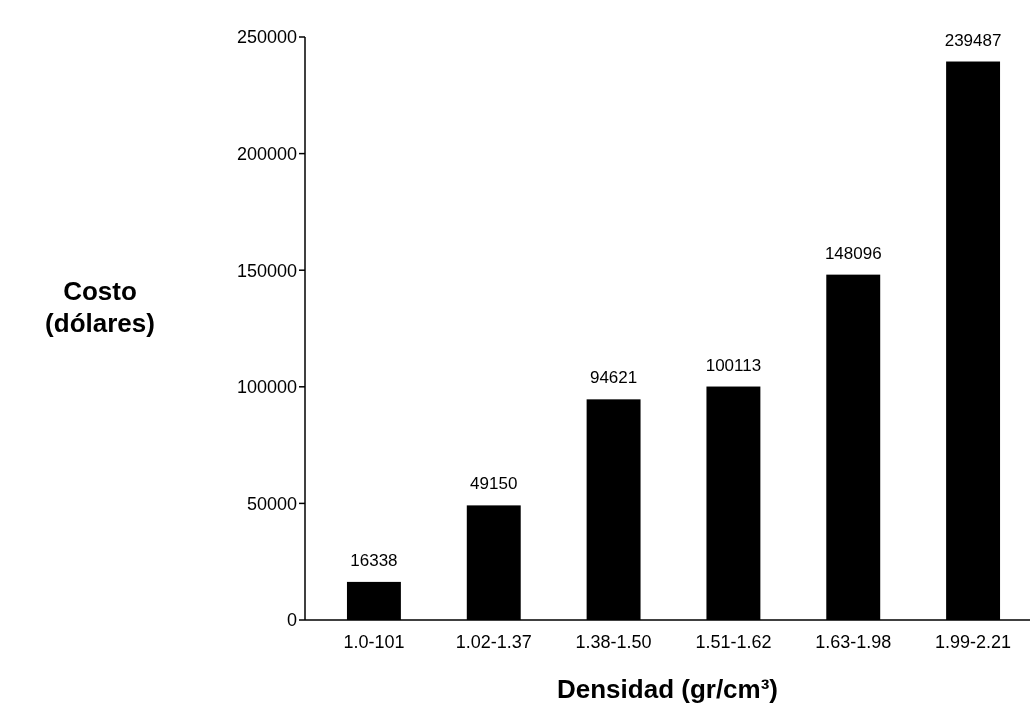  What do you see at coordinates (973, 40) in the screenshot?
I see `data-label: 239487` at bounding box center [973, 40].